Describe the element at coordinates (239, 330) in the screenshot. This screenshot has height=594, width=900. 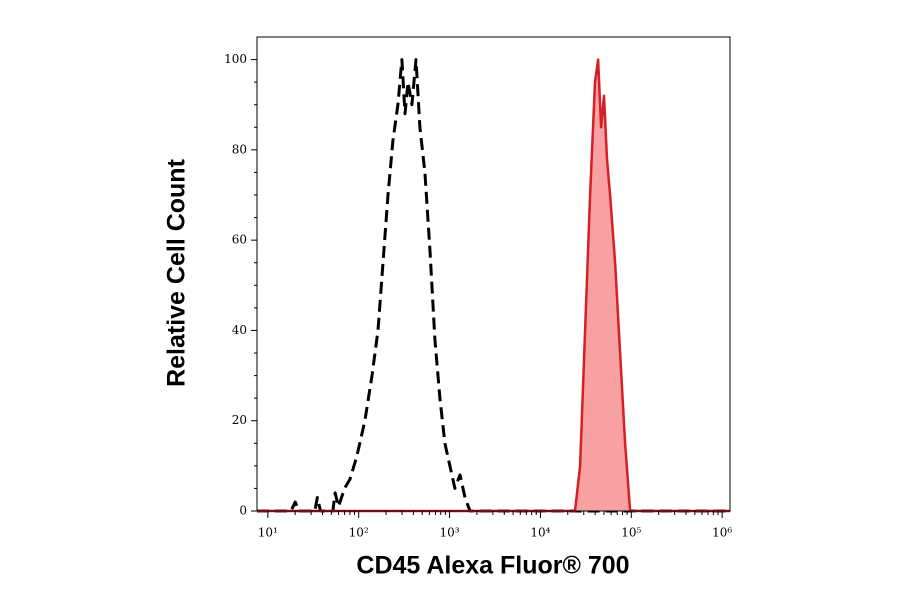
I see `y-tick-label: 40` at that location.